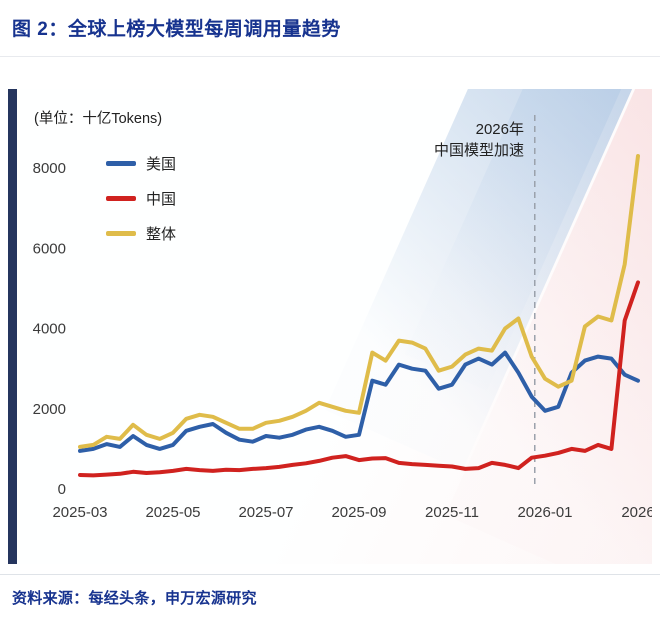 This screenshot has width=660, height=630. Describe the element at coordinates (141, 163) in the screenshot. I see `legend-item: 美国` at that location.